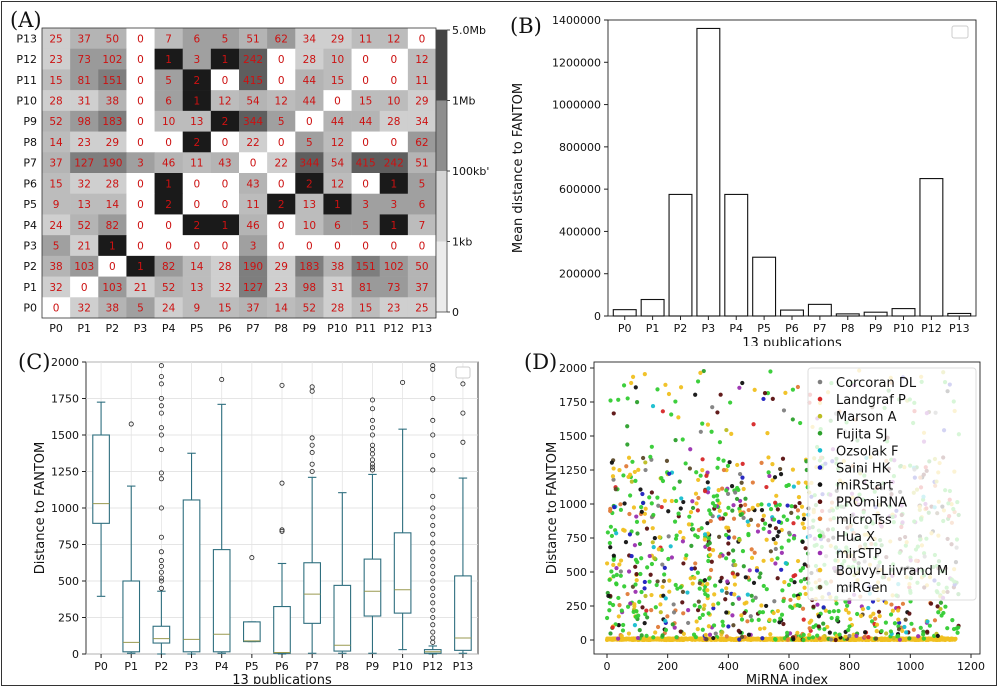 This screenshot has height=689, width=1000. What do you see at coordinates (281, 288) in the screenshot?
I see `heatmap-cell-value: 23` at bounding box center [281, 288].